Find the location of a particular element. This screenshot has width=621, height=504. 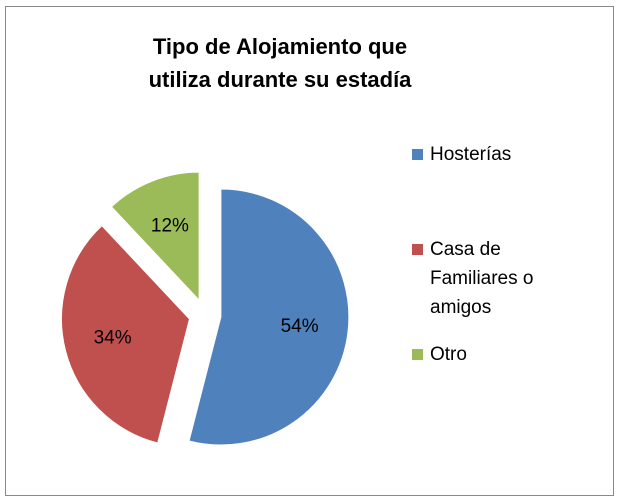

data-label: 12% is located at coordinates (170, 225).